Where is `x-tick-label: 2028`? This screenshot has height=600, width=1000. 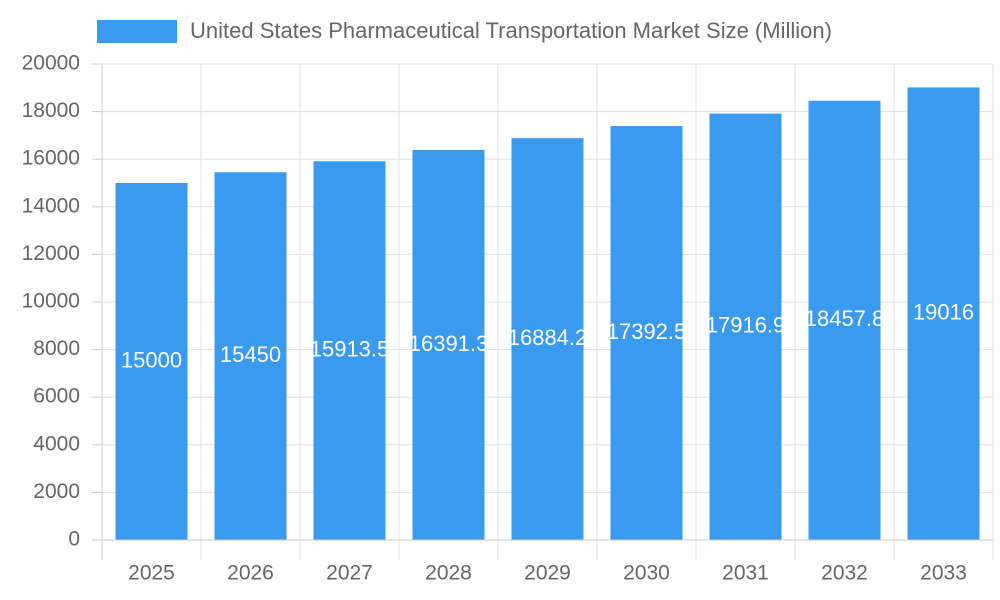 x-tick-label: 2028 is located at coordinates (448, 573).